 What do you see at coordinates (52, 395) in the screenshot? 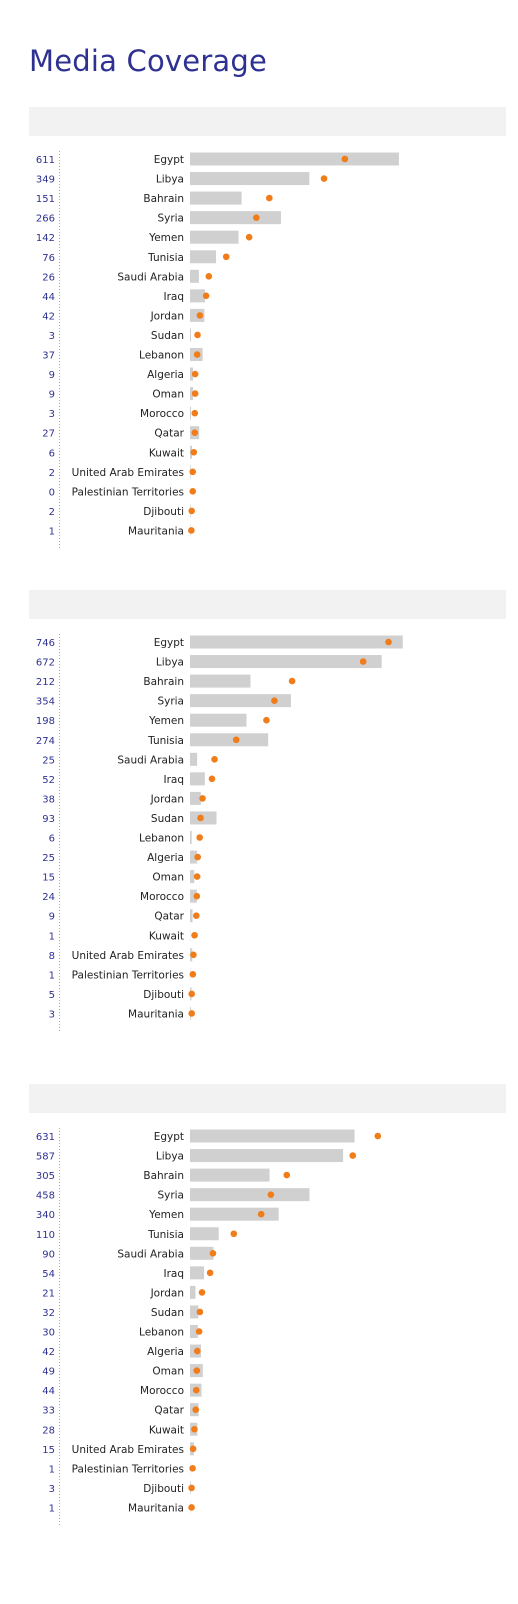
I see `value-label: 9` at bounding box center [52, 395].